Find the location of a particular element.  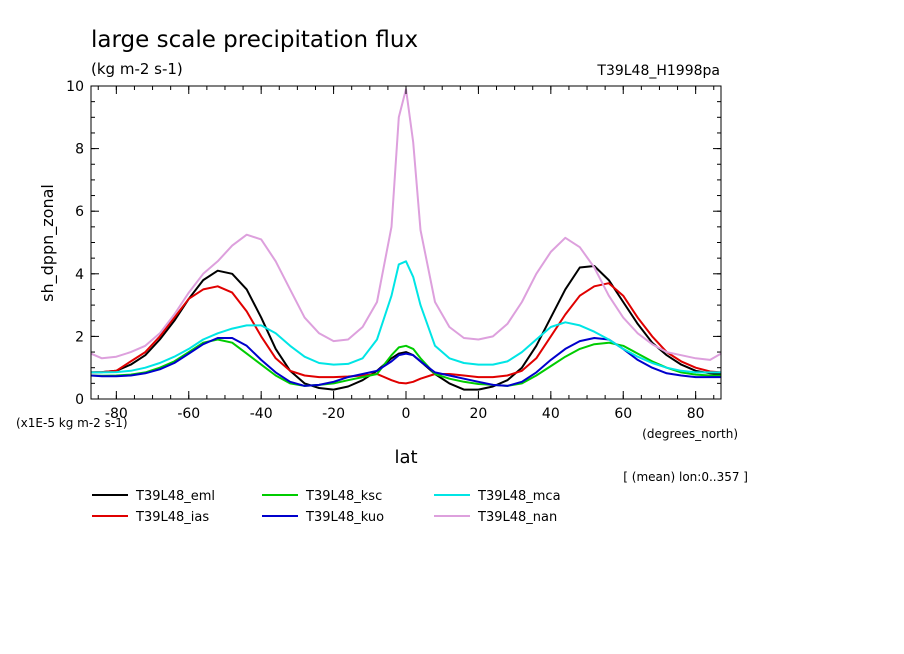

y-tick-label: 2 is located at coordinates (79, 337).